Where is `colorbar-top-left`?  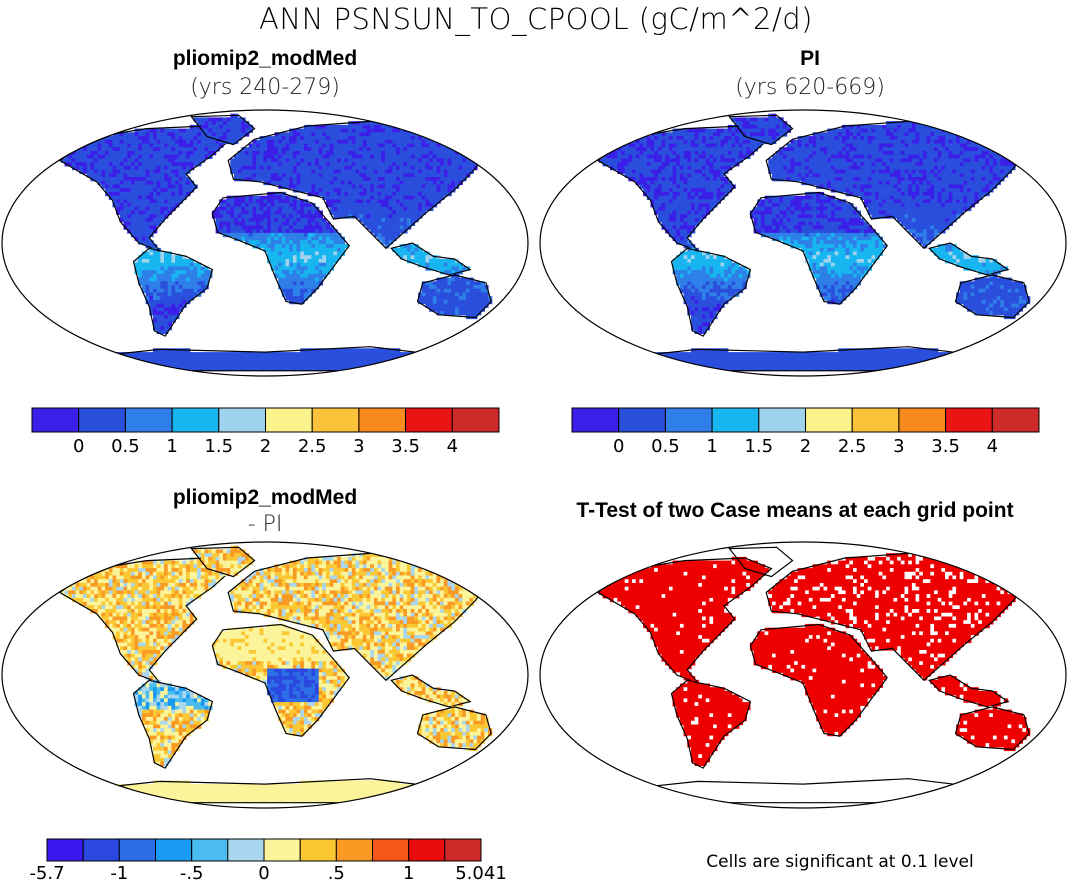
colorbar-top-left is located at coordinates (265, 420).